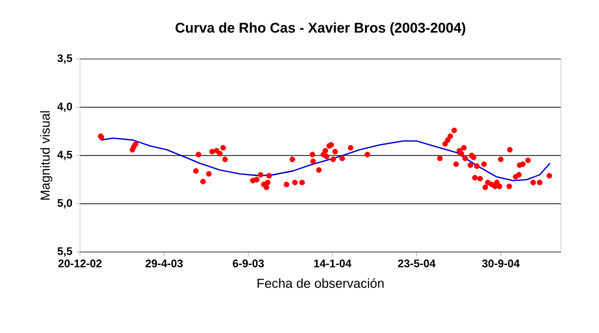 This screenshot has height=333, width=599. What do you see at coordinates (64, 59) in the screenshot?
I see `y-tick-label: 3,5` at bounding box center [64, 59].